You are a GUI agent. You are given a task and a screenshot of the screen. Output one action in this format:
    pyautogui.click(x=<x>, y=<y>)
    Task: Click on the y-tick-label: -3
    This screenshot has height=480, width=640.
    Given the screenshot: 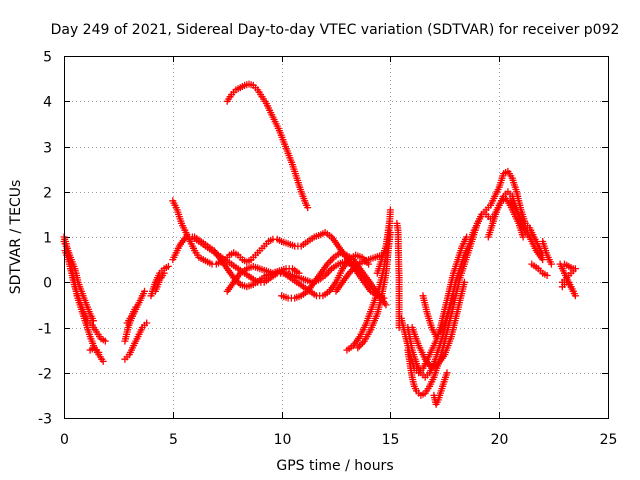 What is the action you would take?
    pyautogui.click(x=45, y=420)
    